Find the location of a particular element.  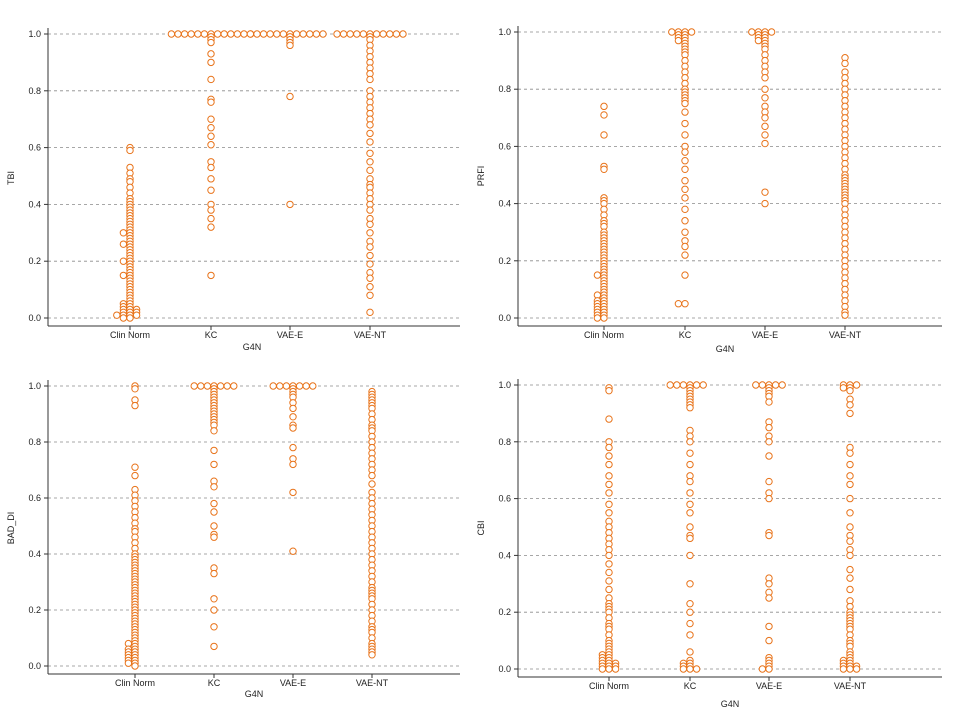

y-axis-title: CBI is located at coordinates (481, 527).